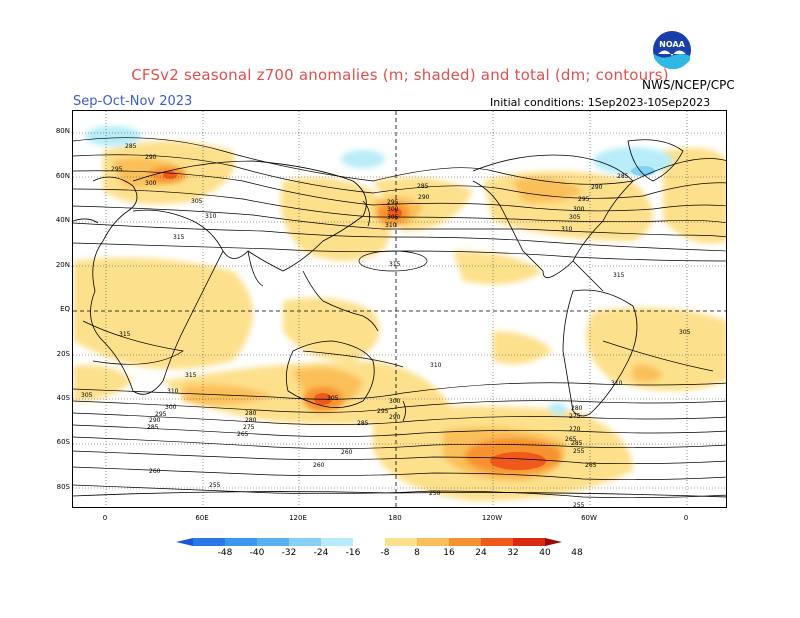 The height and width of the screenshot is (618, 800). What do you see at coordinates (481, 553) in the screenshot?
I see `colorbar-tick-label: 24` at bounding box center [481, 553].